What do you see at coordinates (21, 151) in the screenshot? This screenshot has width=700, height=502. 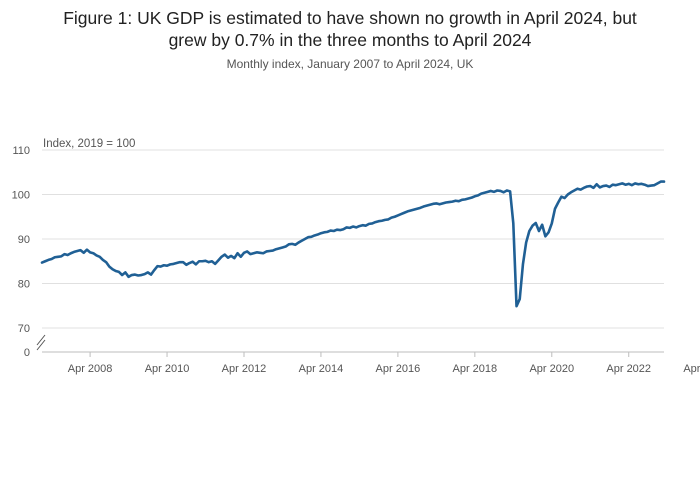 I see `y-tick-label: 110` at bounding box center [21, 151].